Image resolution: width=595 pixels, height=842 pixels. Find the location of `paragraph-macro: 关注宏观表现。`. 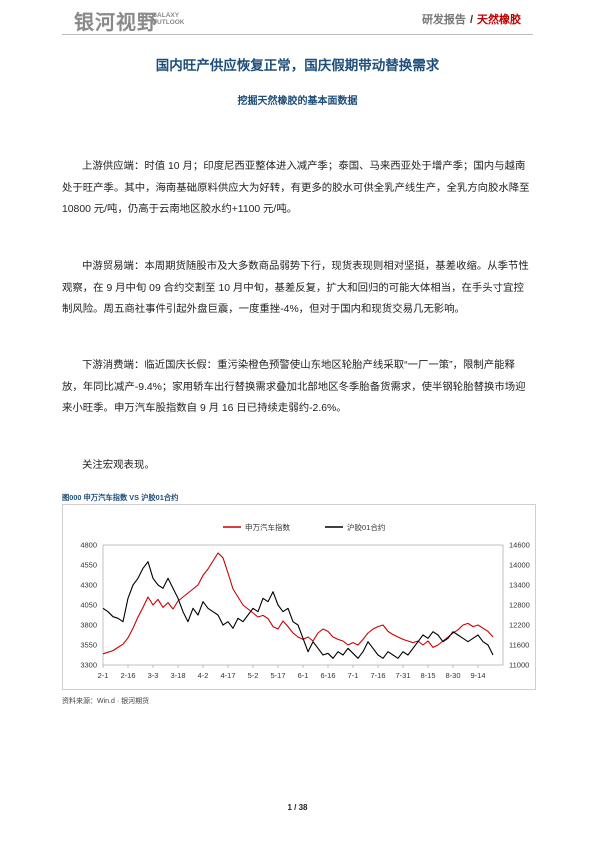

paragraph-macro: 关注宏观表现。 is located at coordinates (118, 465).